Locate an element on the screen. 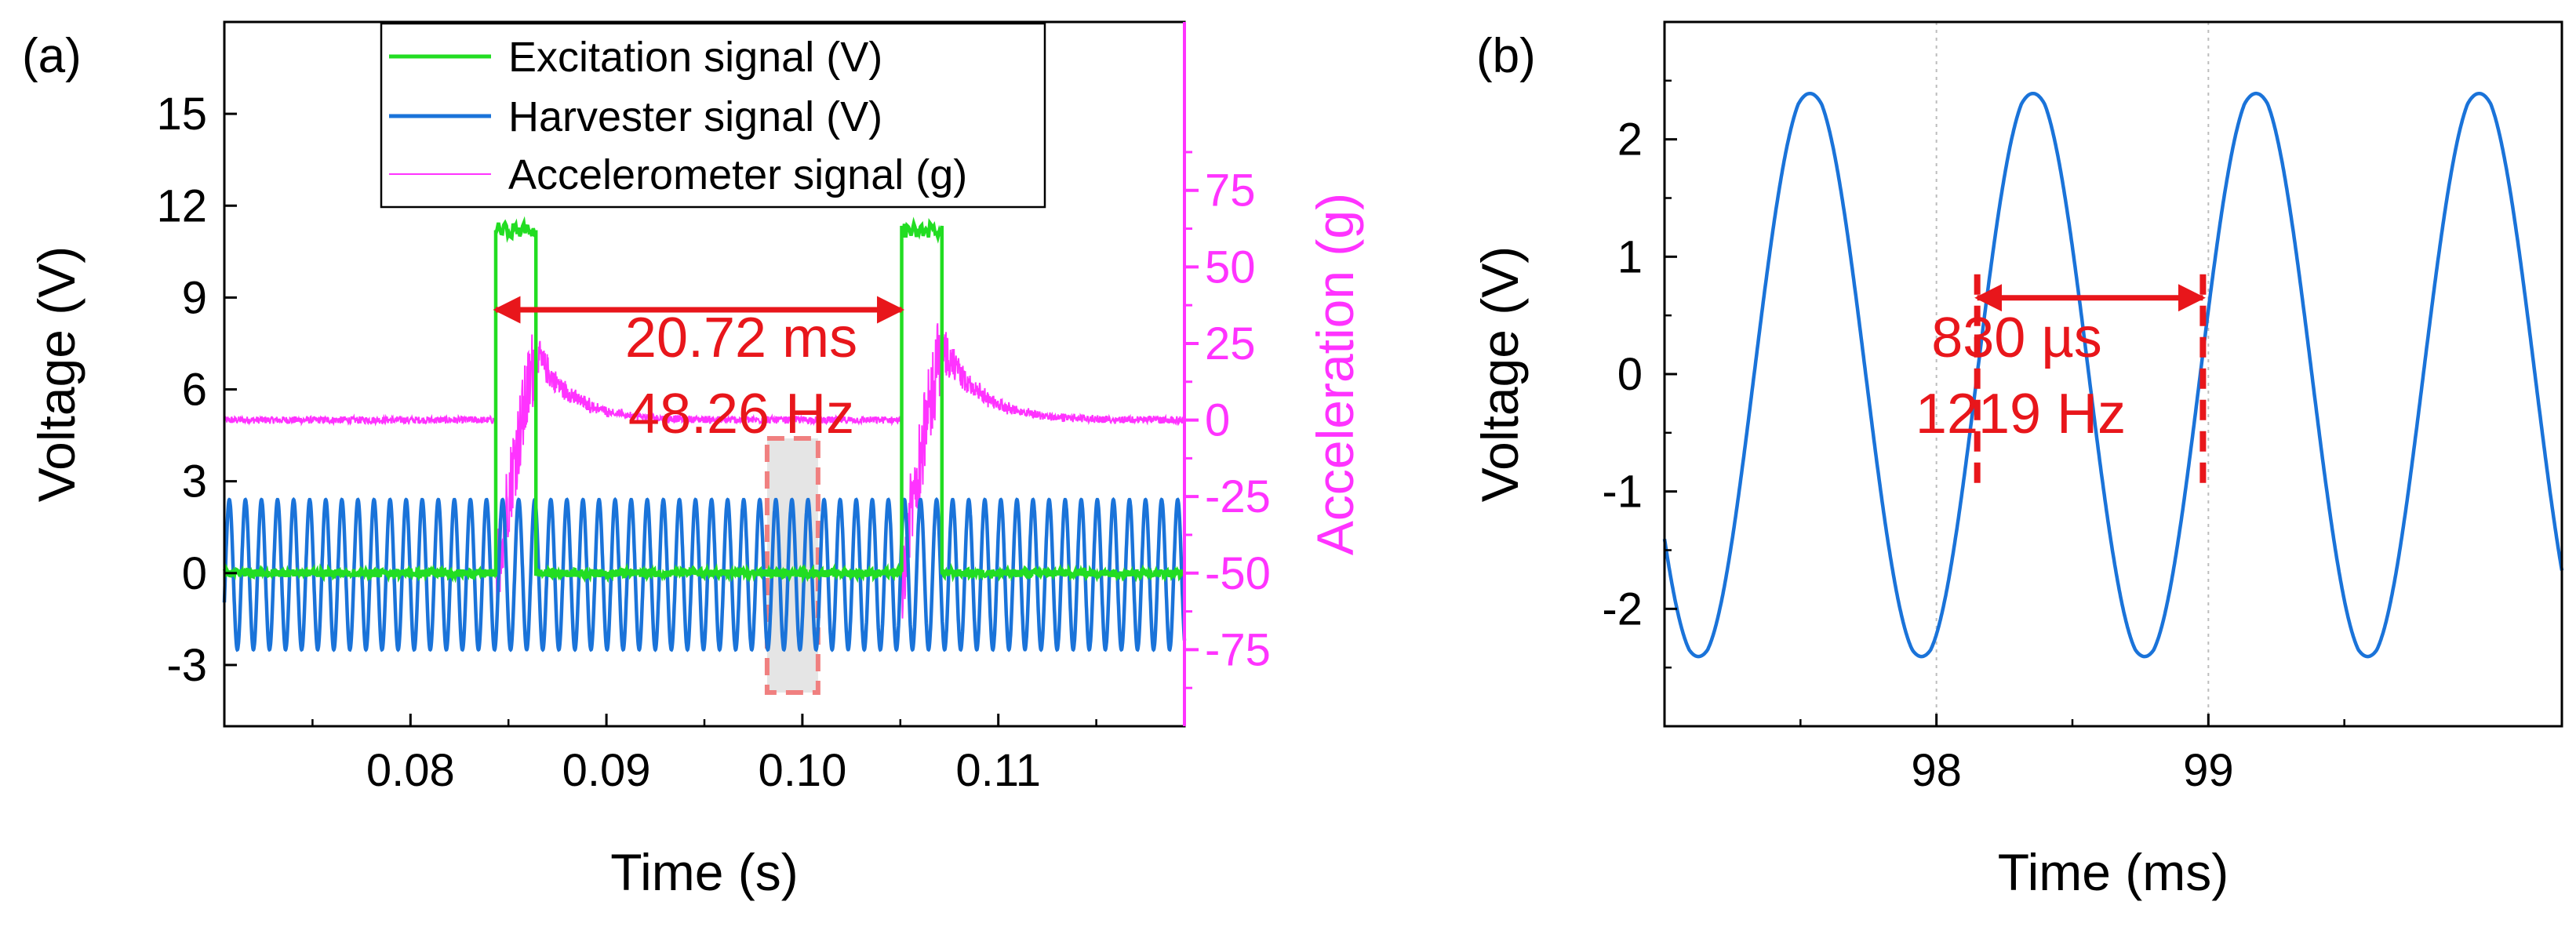  panel-b-frequency-text: 1219 Hz is located at coordinates (2021, 414).